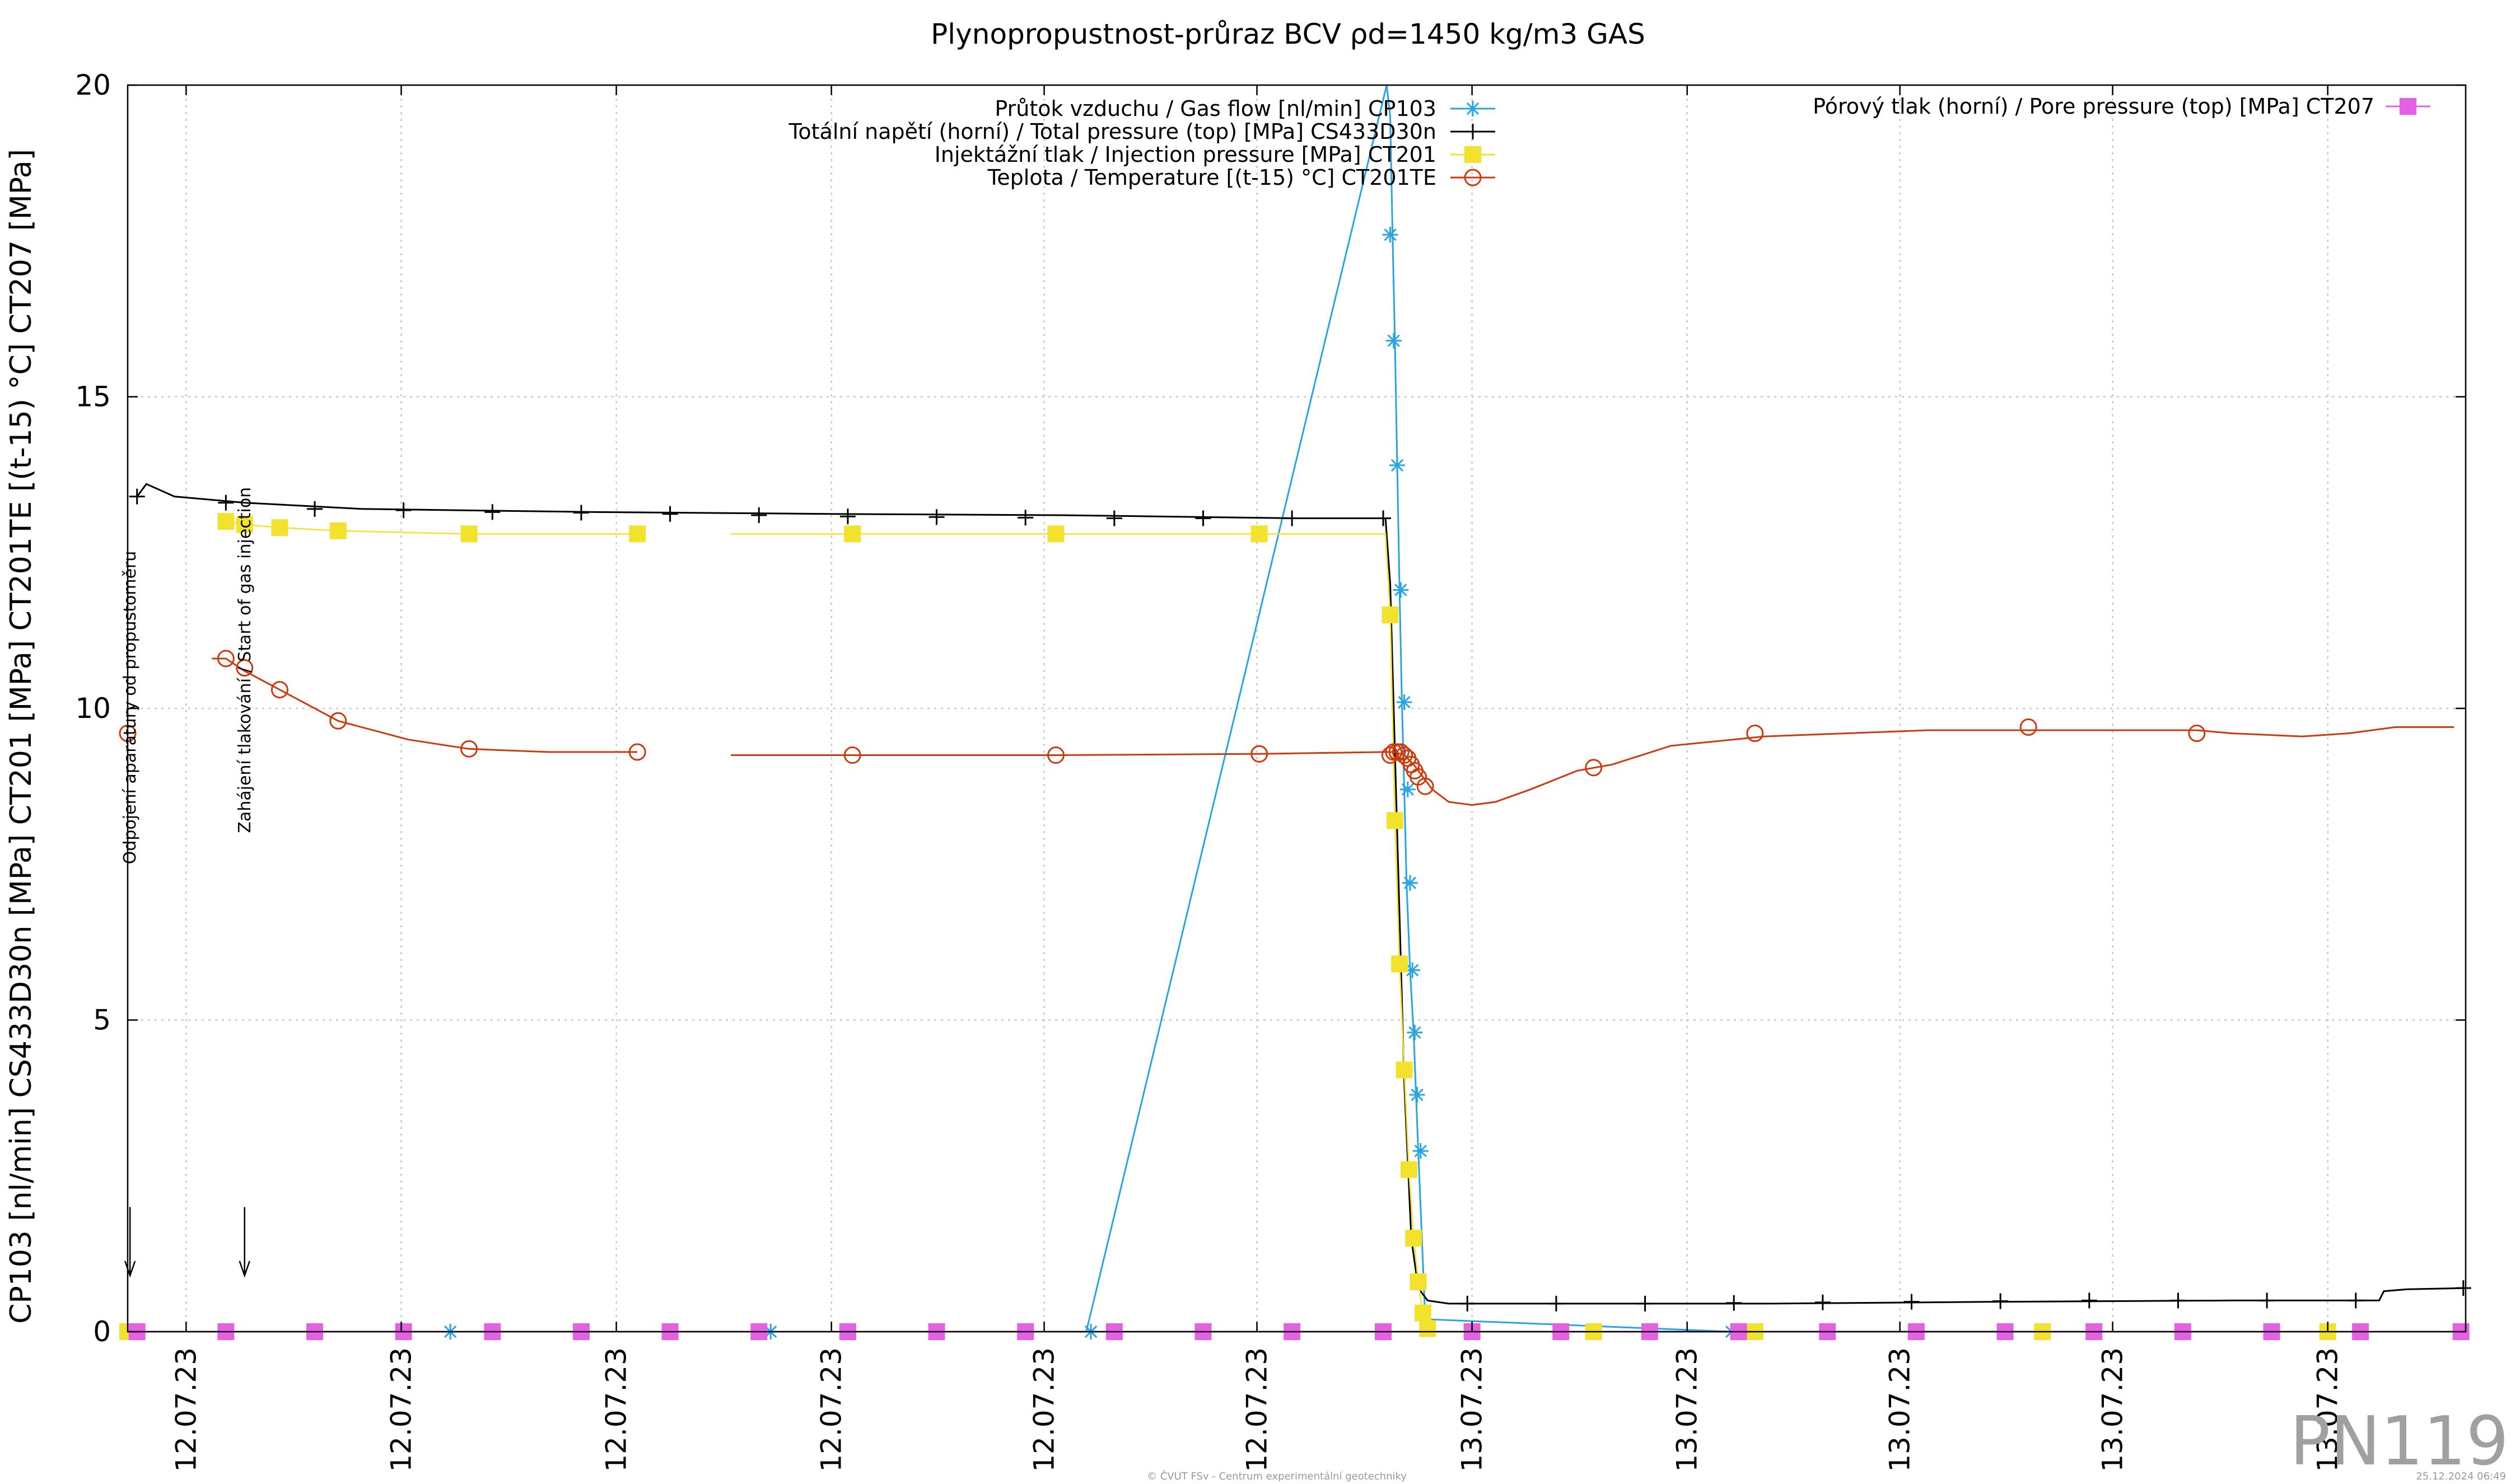 The height and width of the screenshot is (1484, 2520). What do you see at coordinates (2399, 1442) in the screenshot?
I see `device-badge: PN119` at bounding box center [2399, 1442].